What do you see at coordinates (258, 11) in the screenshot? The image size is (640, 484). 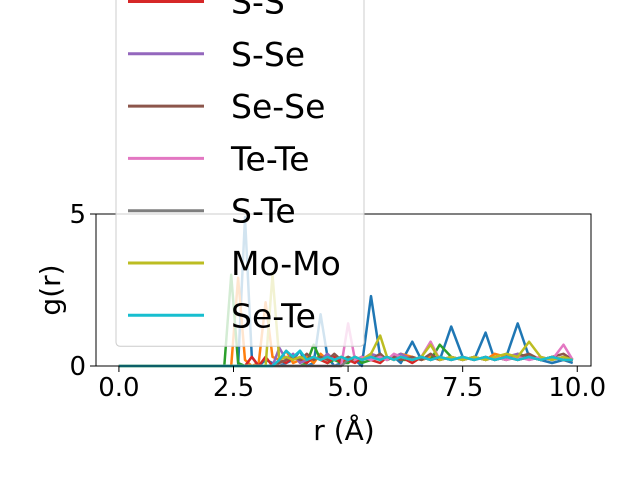 I see `legend-label: S-S` at bounding box center [258, 11].